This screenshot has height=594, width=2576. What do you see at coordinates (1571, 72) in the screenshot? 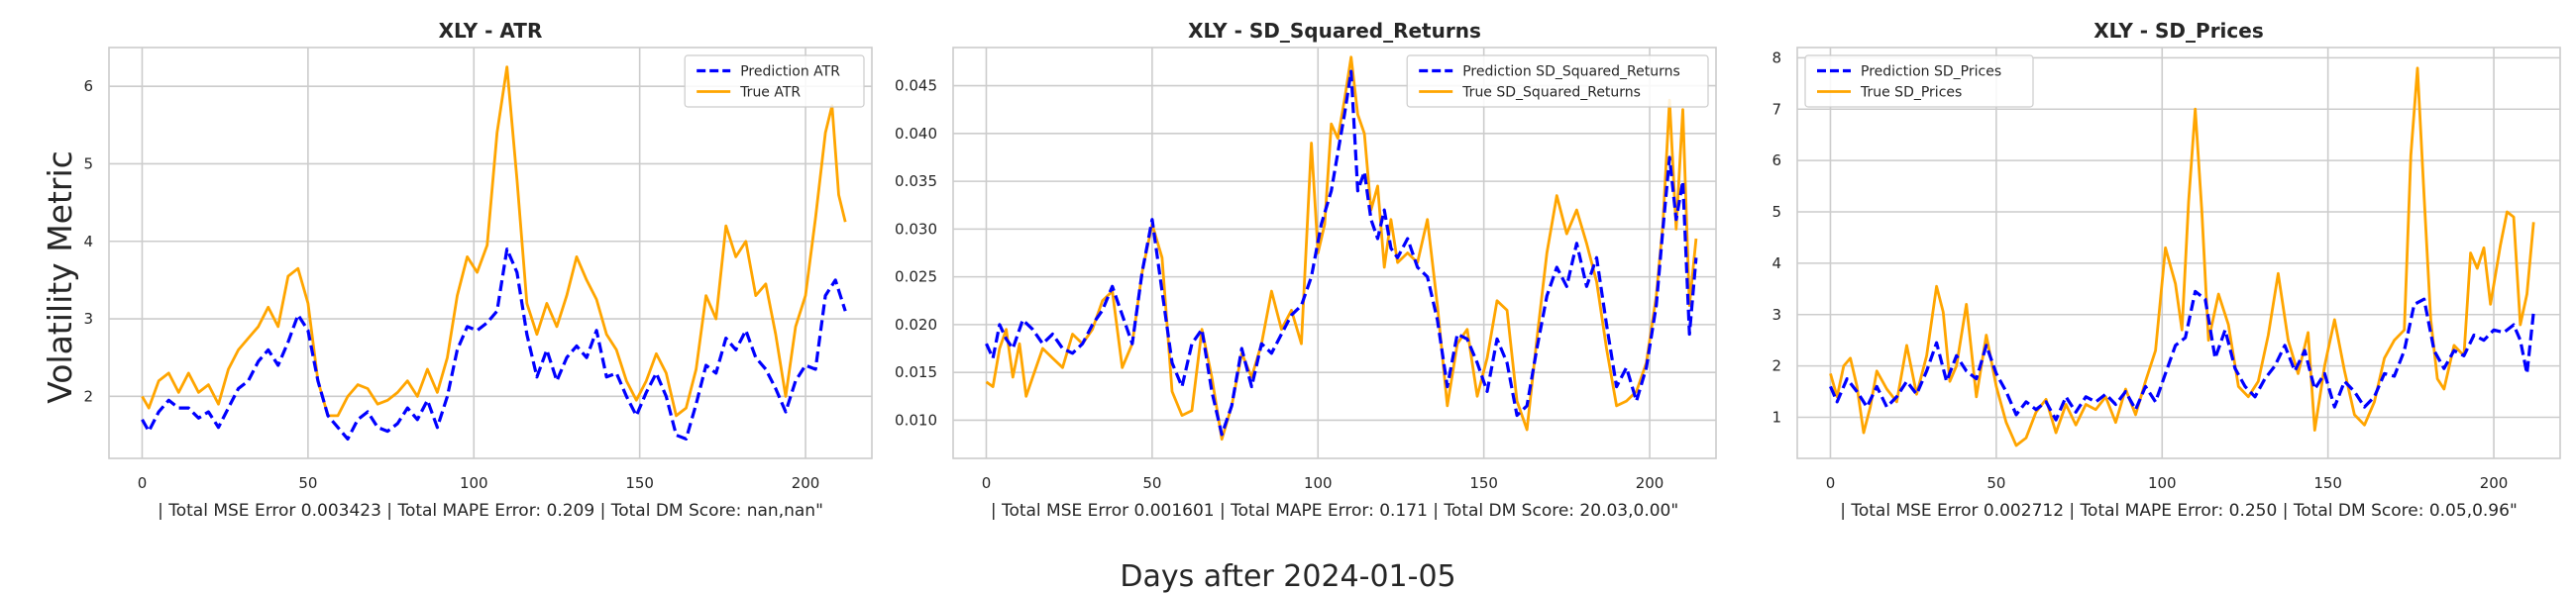
I see `legend-label: Prediction SD_Squared_Returns` at bounding box center [1571, 72].